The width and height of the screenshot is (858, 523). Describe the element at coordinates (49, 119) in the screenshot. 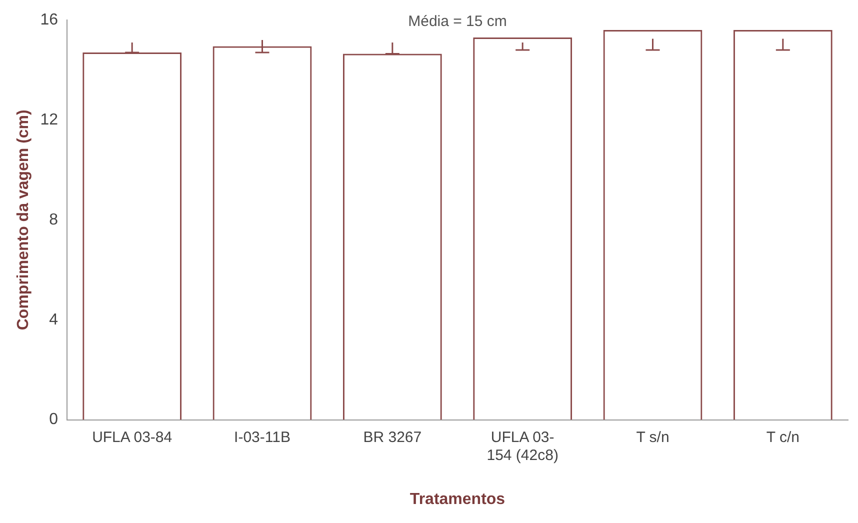

I see `y-tick-label: 12` at that location.